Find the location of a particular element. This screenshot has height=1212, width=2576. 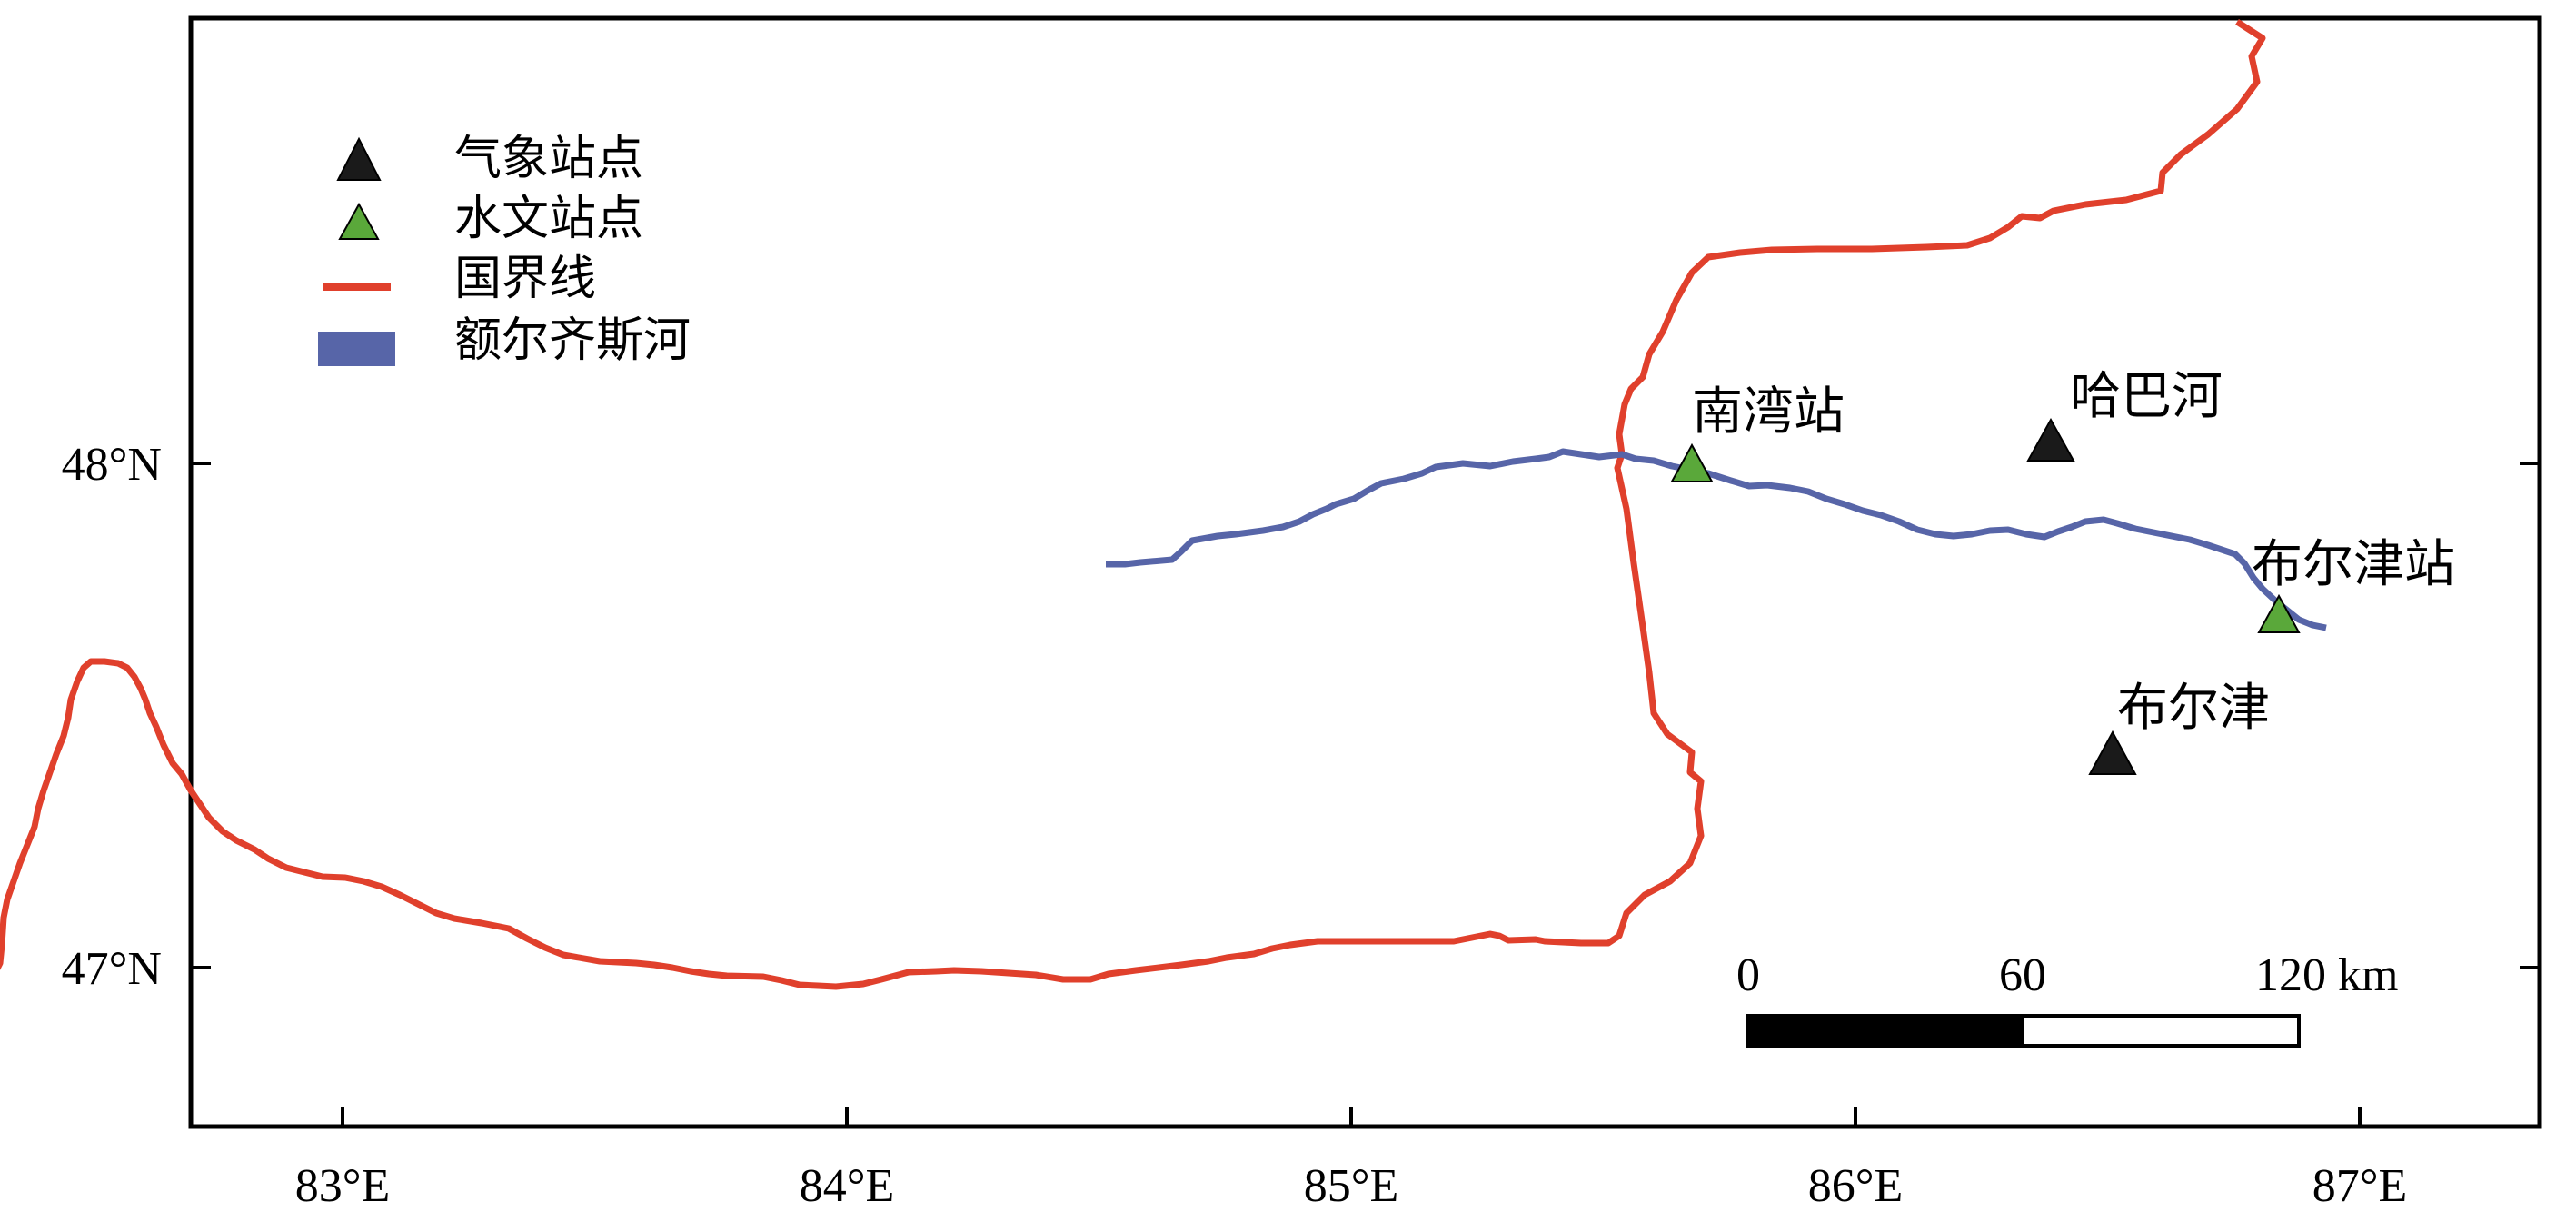

legend-met-station-icon is located at coordinates (359, 158).